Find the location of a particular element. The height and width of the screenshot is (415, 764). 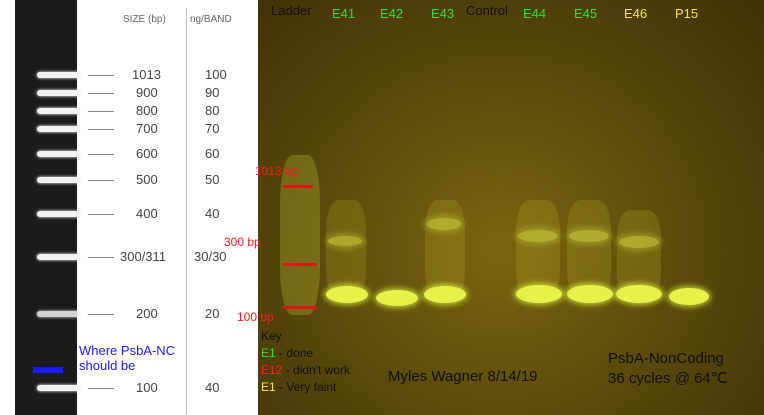

key-text: - didn't work is located at coordinates (316, 370).